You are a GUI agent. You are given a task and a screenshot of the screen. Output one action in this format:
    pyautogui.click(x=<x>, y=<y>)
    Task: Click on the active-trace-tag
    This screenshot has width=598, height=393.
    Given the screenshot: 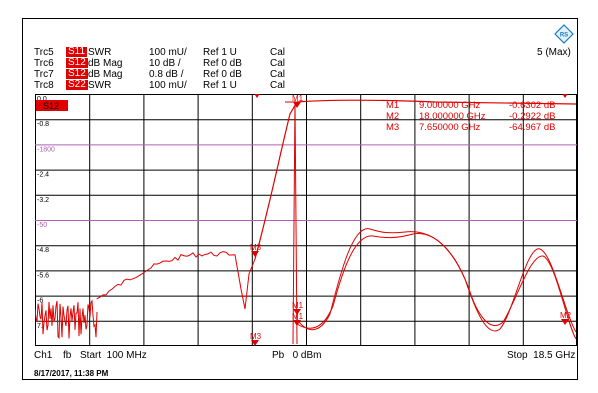 What is the action you would take?
    pyautogui.click(x=52, y=105)
    